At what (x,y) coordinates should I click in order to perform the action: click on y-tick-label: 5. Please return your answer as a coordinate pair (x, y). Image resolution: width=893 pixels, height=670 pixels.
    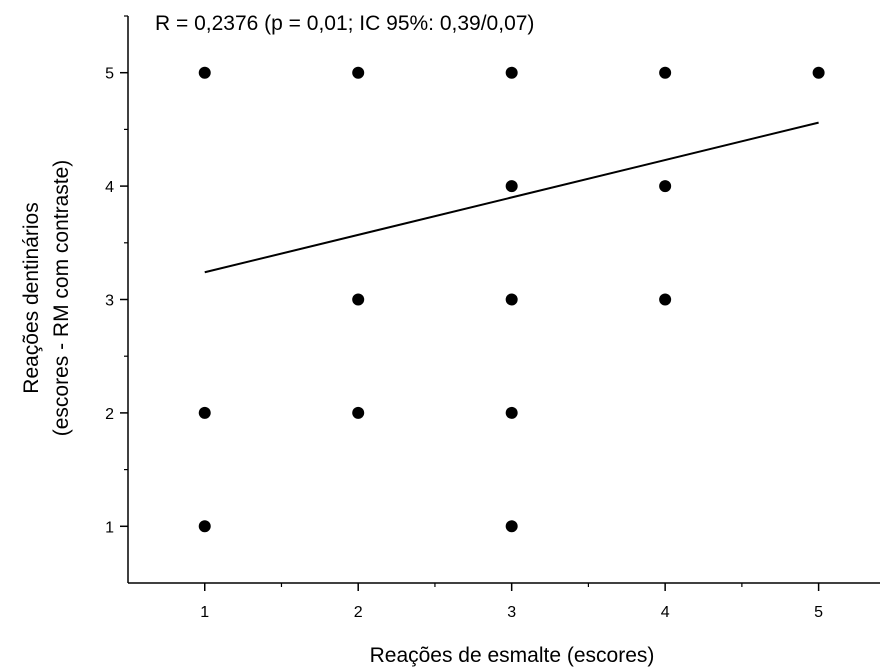
    Looking at the image, I should click on (109, 74).